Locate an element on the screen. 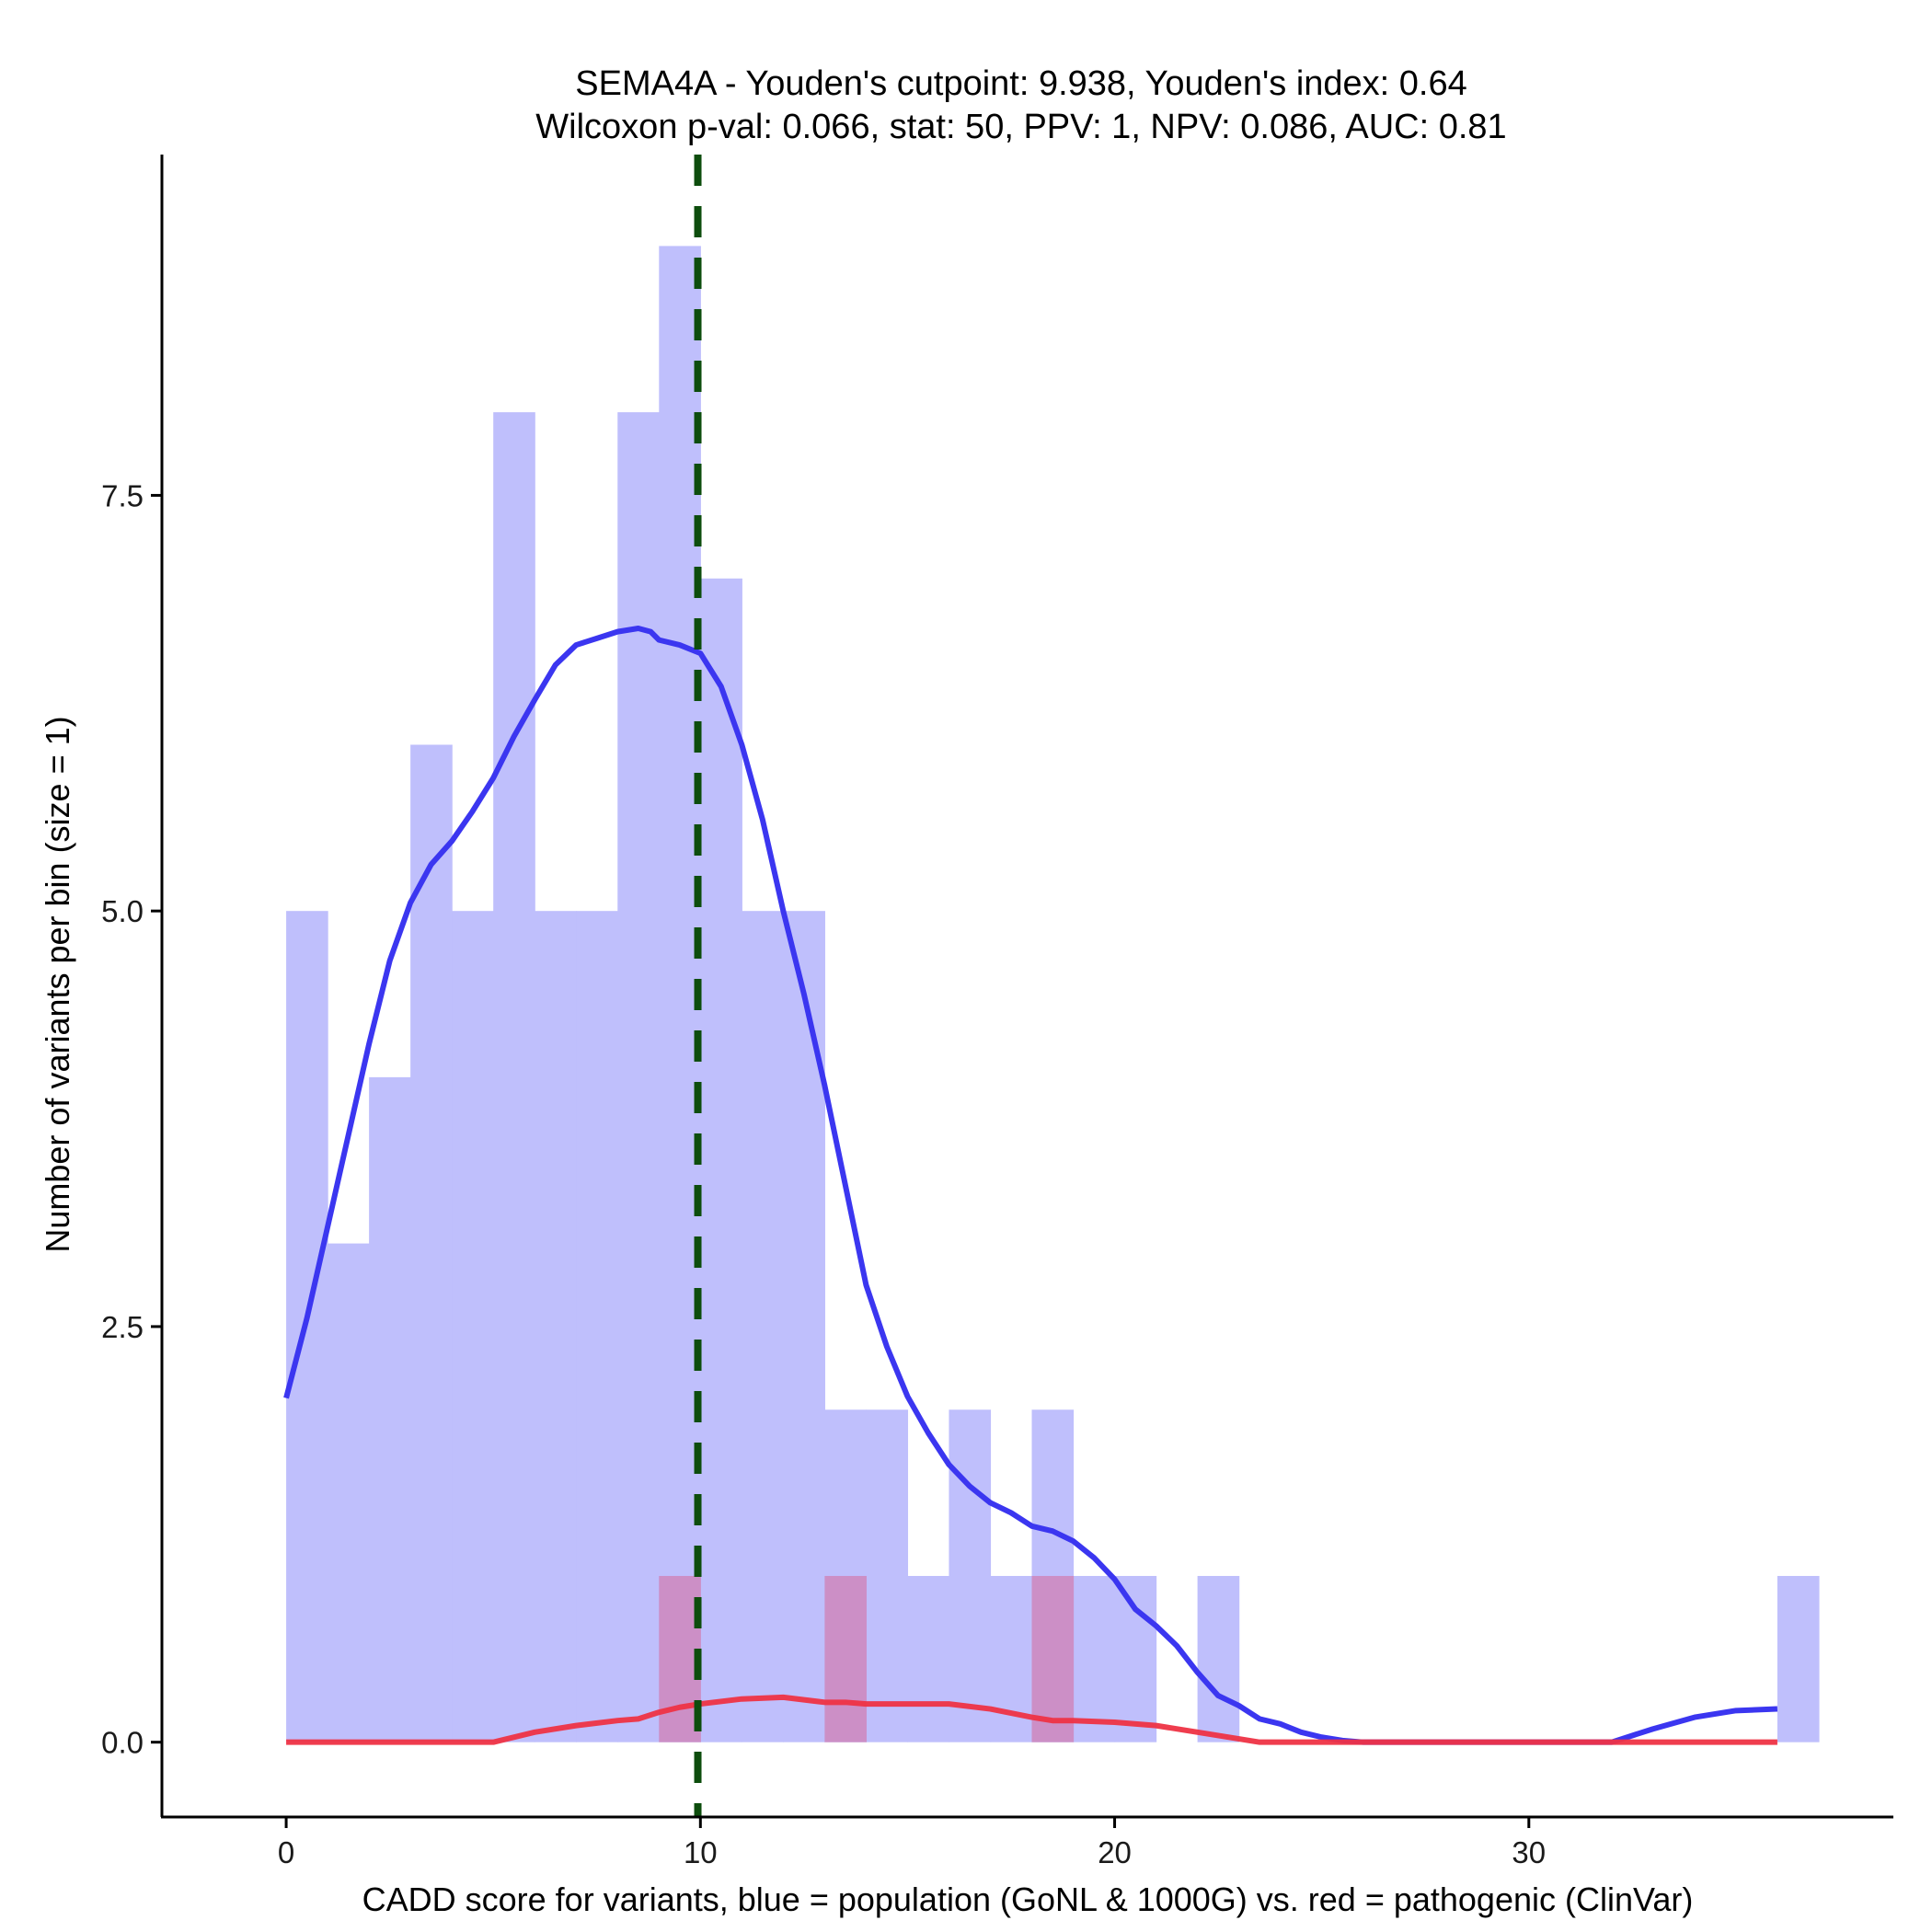 The image size is (1932, 1932). y-tick-label: 0.0 is located at coordinates (122, 1743).